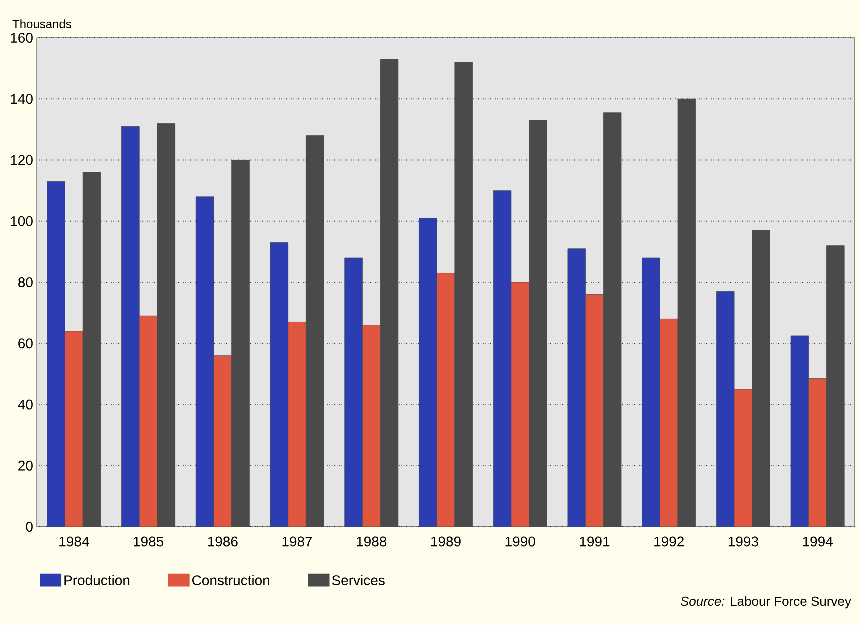 The width and height of the screenshot is (860, 625). I want to click on x-tick-label: 1984, so click(75, 541).